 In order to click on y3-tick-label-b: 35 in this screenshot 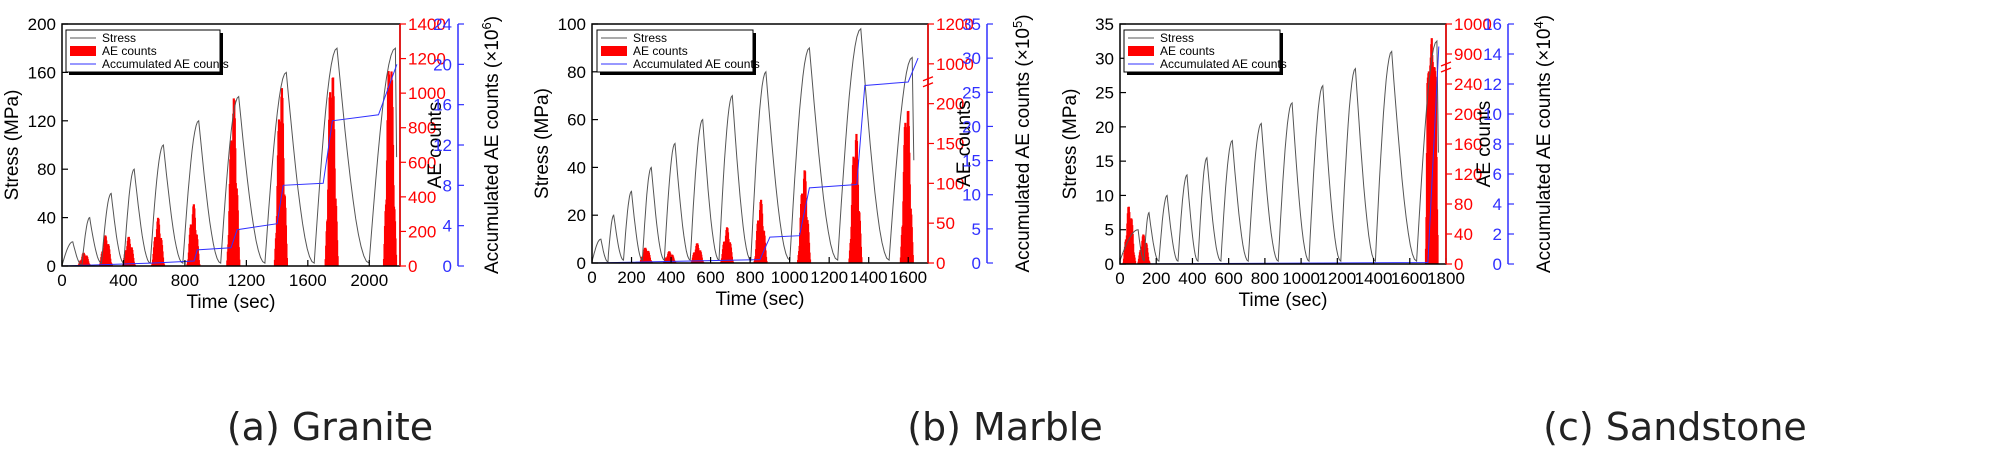, I will do `click(971, 24)`.